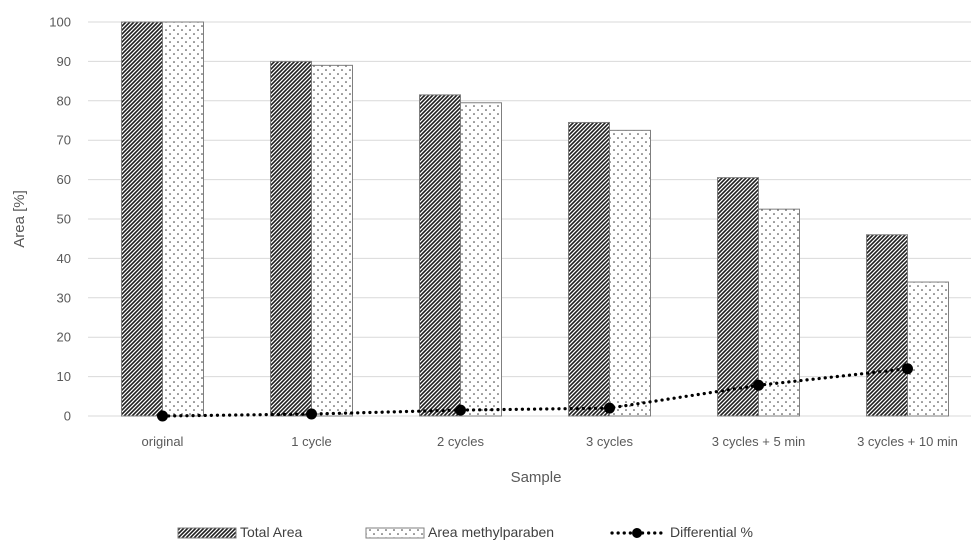 This screenshot has height=547, width=971. What do you see at coordinates (64, 179) in the screenshot?
I see `y-tick-label: 60` at bounding box center [64, 179].